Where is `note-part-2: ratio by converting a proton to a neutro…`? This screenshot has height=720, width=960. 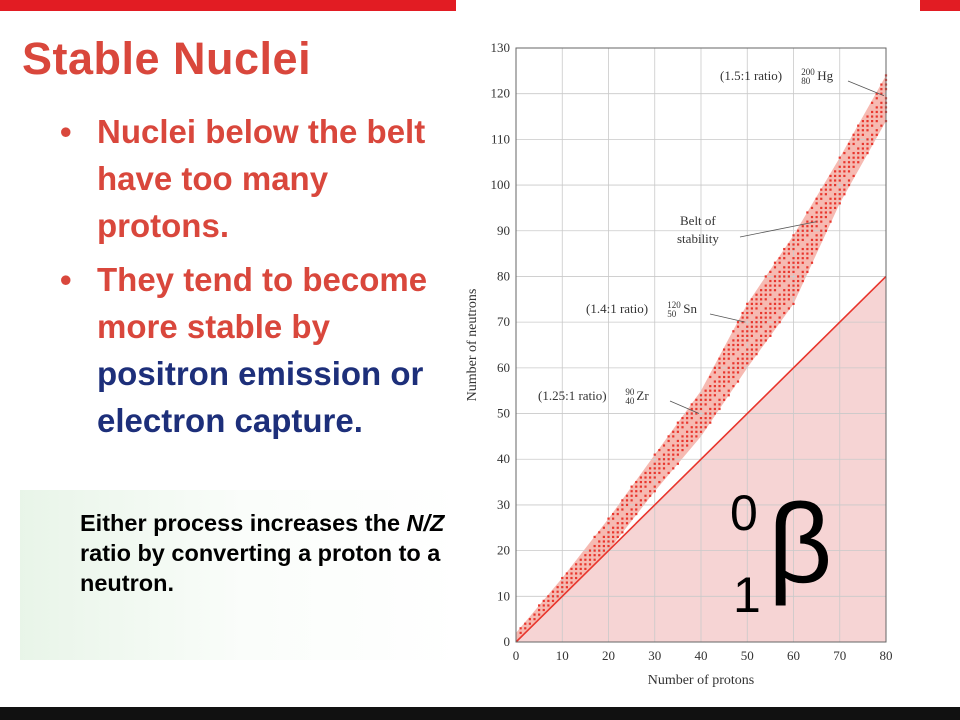 note-part-2: ratio by converting a proton to a neutro… is located at coordinates (260, 568).